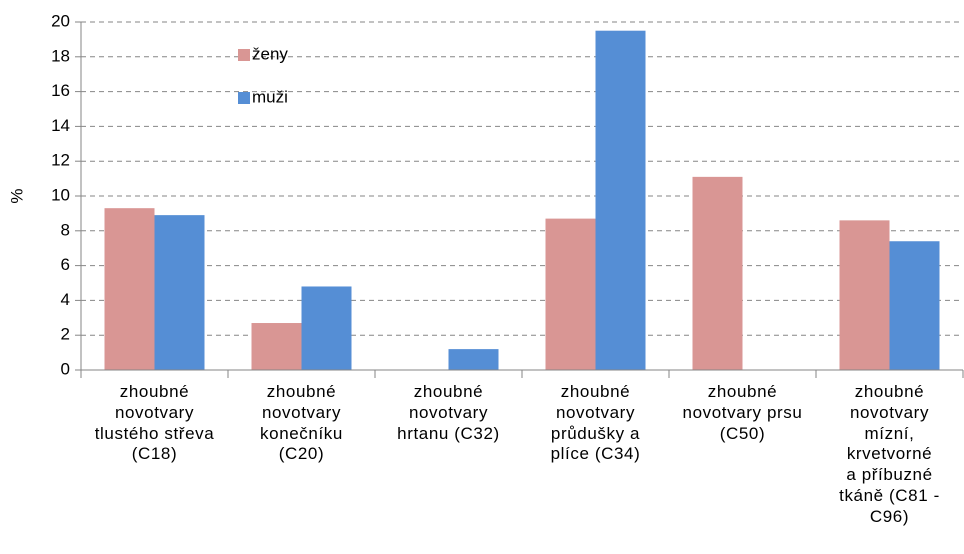  I want to click on legend-label: ženy, so click(270, 53).